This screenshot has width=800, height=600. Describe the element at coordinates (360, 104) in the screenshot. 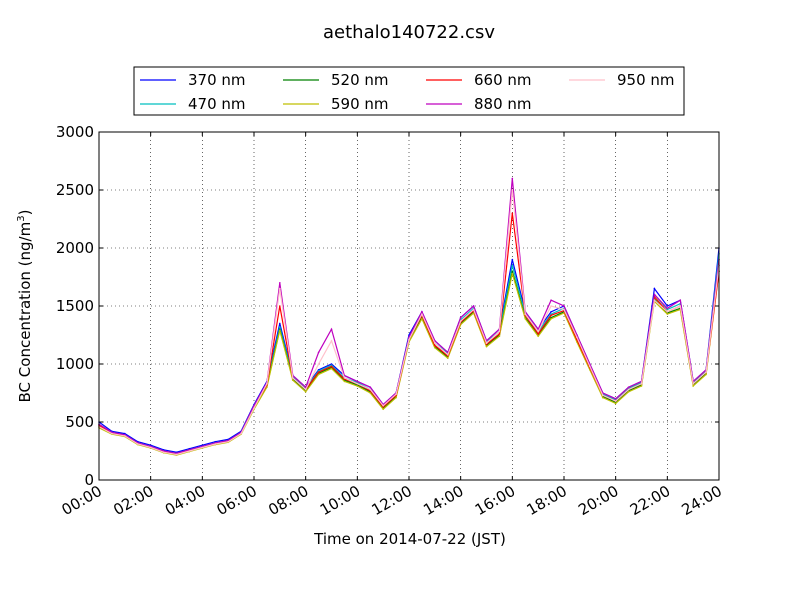

I see `legend-label: 590 nm` at that location.